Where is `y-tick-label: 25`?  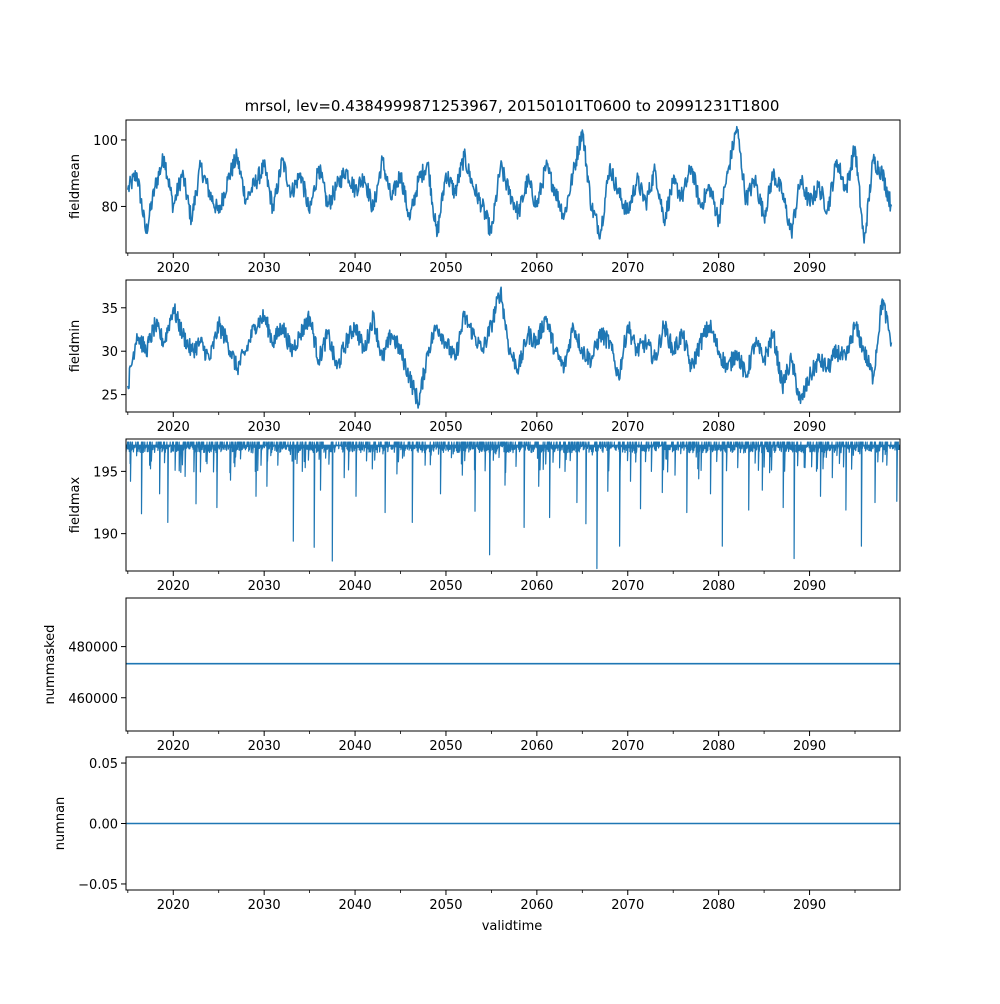 y-tick-label: 25 is located at coordinates (109, 396).